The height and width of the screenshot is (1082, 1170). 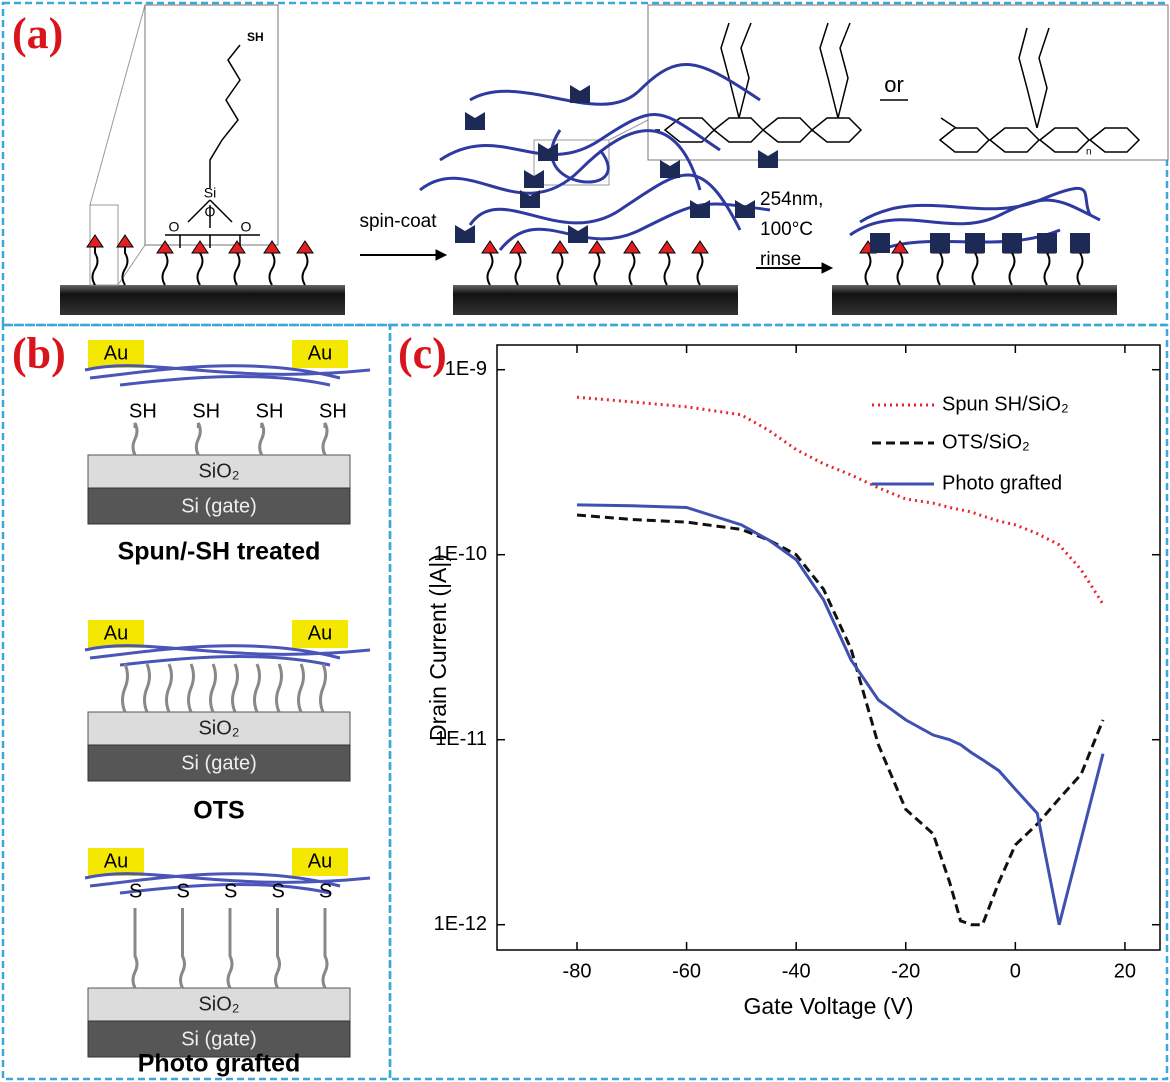 What do you see at coordinates (398, 221) in the screenshot?
I see `step-label: spin-coat` at bounding box center [398, 221].